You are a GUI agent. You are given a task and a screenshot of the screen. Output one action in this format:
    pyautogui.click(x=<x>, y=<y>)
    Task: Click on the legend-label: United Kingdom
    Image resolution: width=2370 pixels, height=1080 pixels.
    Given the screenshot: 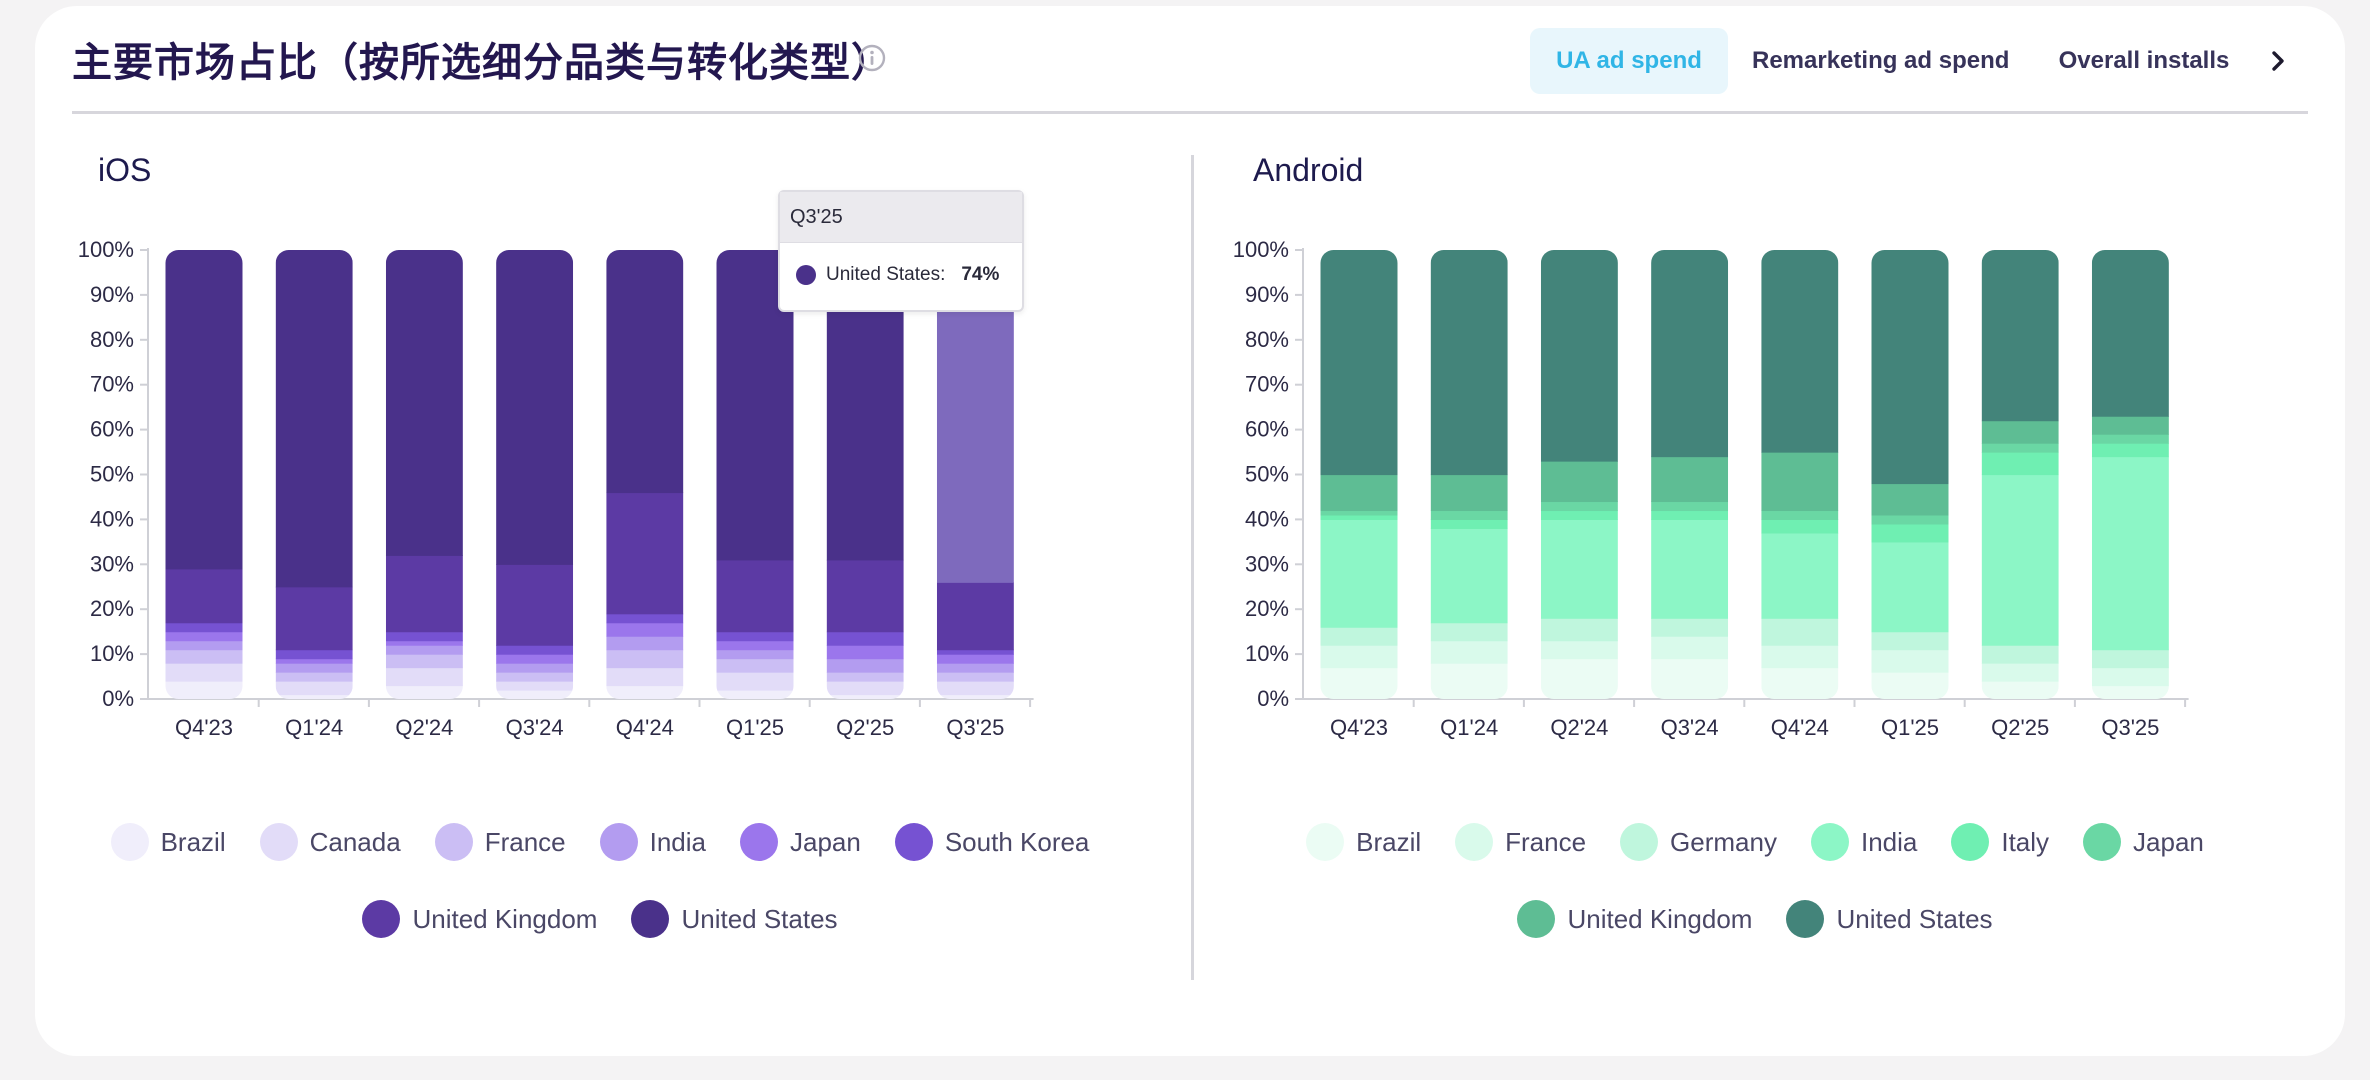 What is the action you would take?
    pyautogui.click(x=1660, y=918)
    